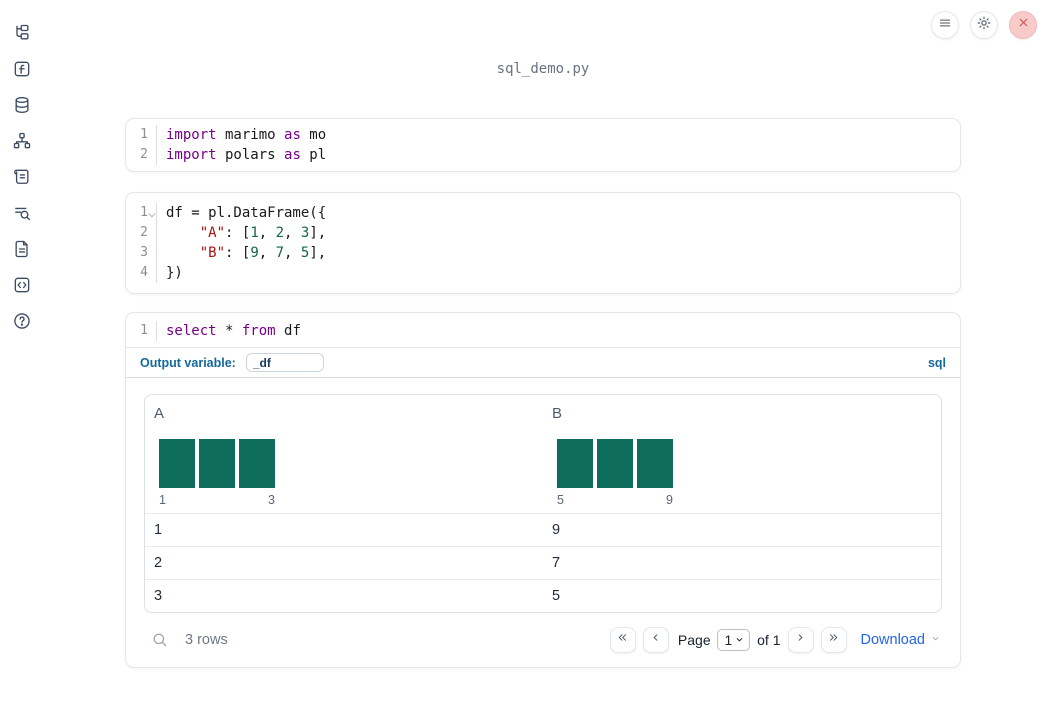 The width and height of the screenshot is (1043, 713). Describe the element at coordinates (22, 213) in the screenshot. I see `sidebar-item-outline` at that location.